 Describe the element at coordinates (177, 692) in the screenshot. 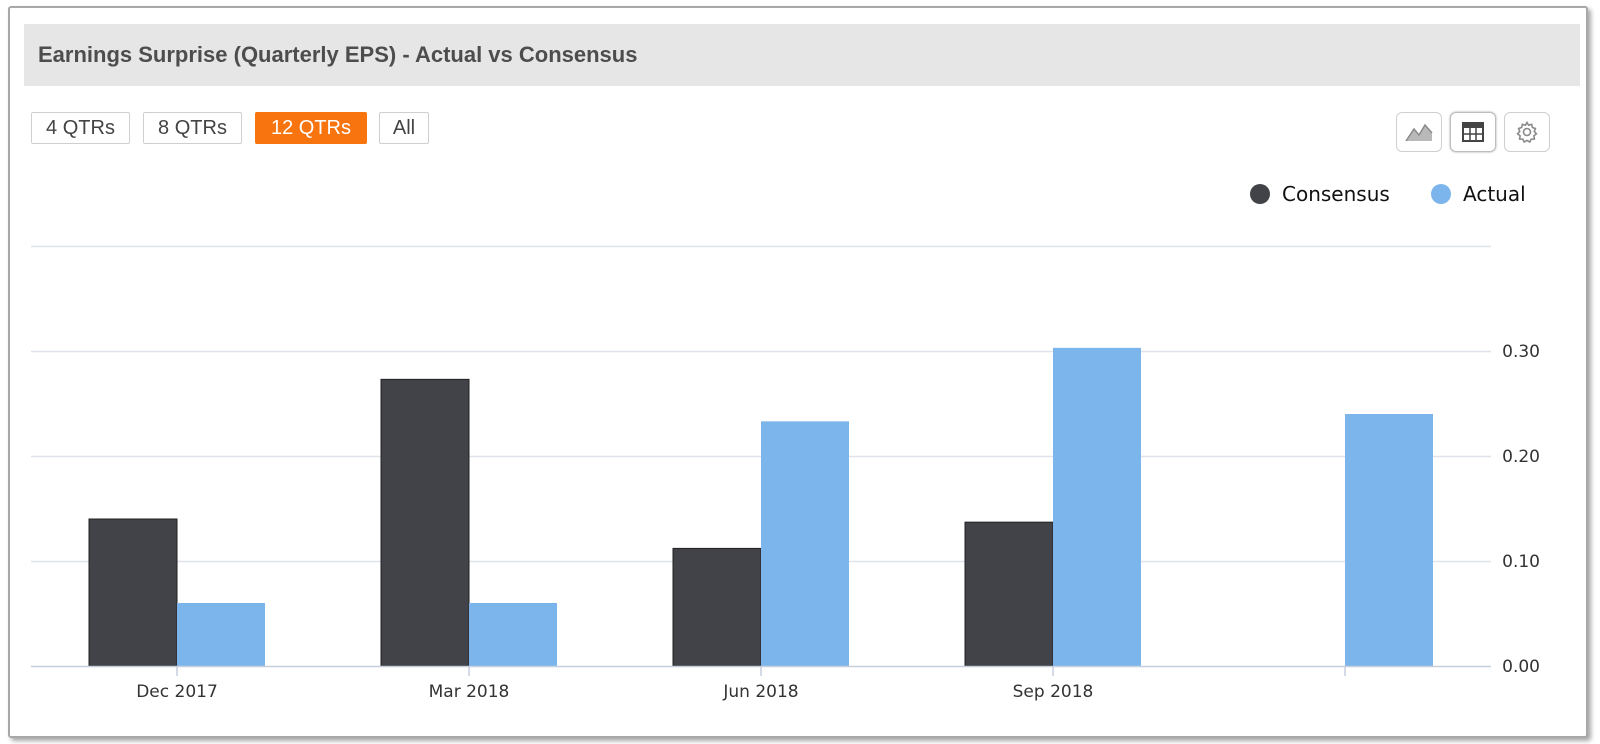

I see `x-tick-label: Dec 2017` at that location.